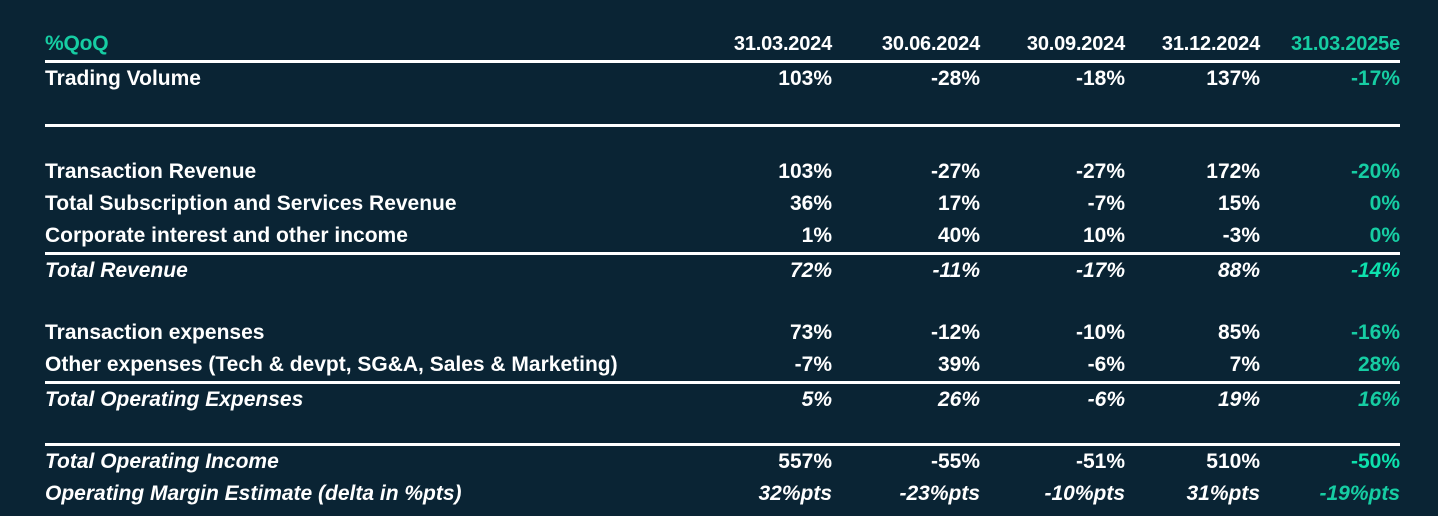 This screenshot has width=1438, height=516. I want to click on cell-value: -17%, so click(1100, 270).